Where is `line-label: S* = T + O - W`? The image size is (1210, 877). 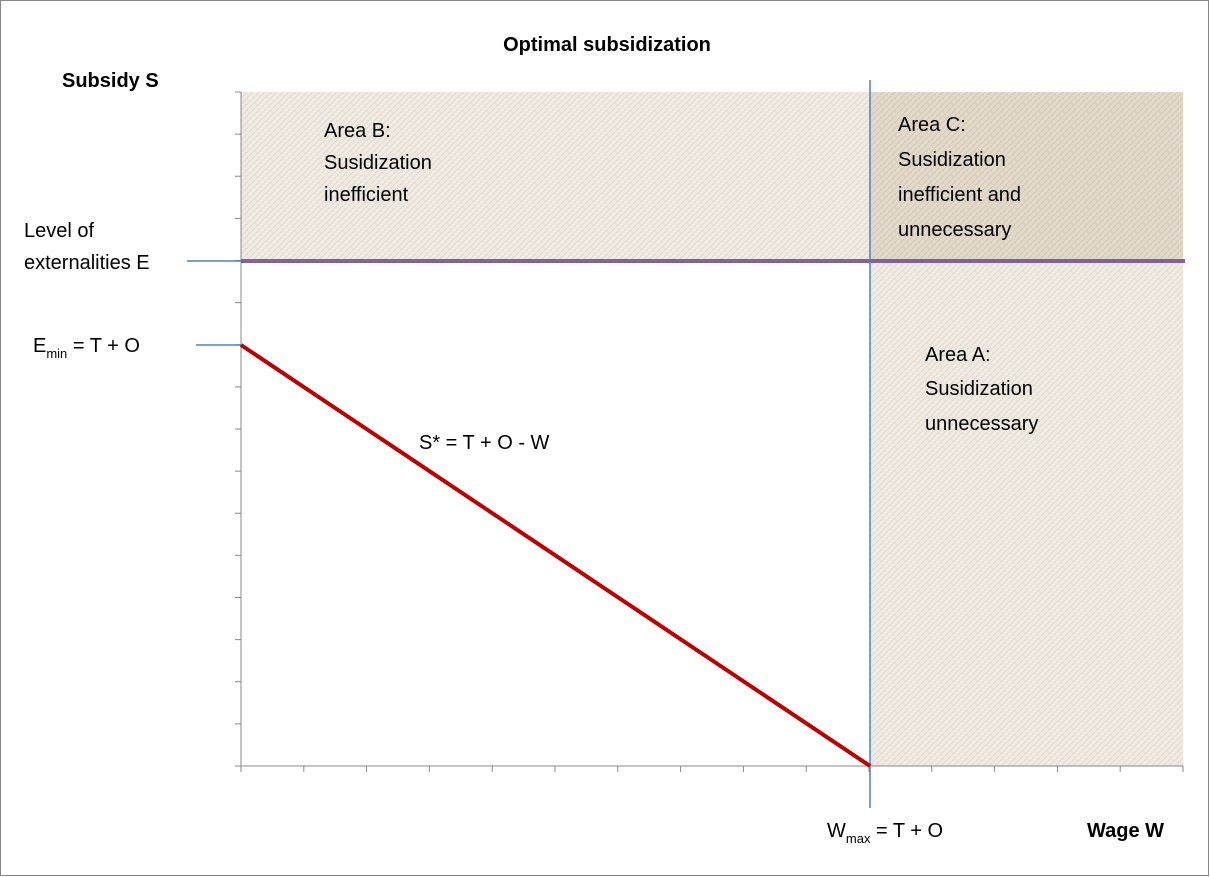
line-label: S* = T + O - W is located at coordinates (484, 443).